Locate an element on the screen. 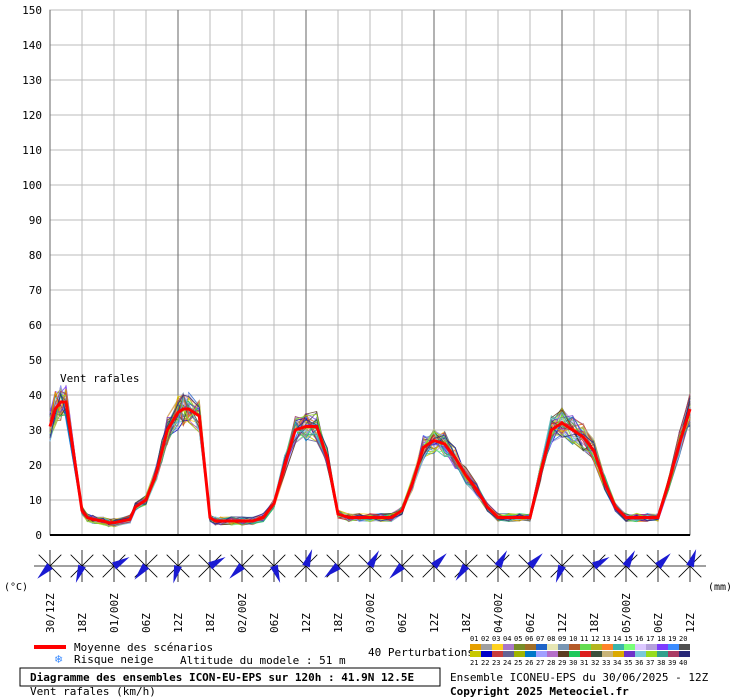 This screenshot has height=700, width=740. mean-legend-label: Moyenne des scénarios is located at coordinates (143, 647).